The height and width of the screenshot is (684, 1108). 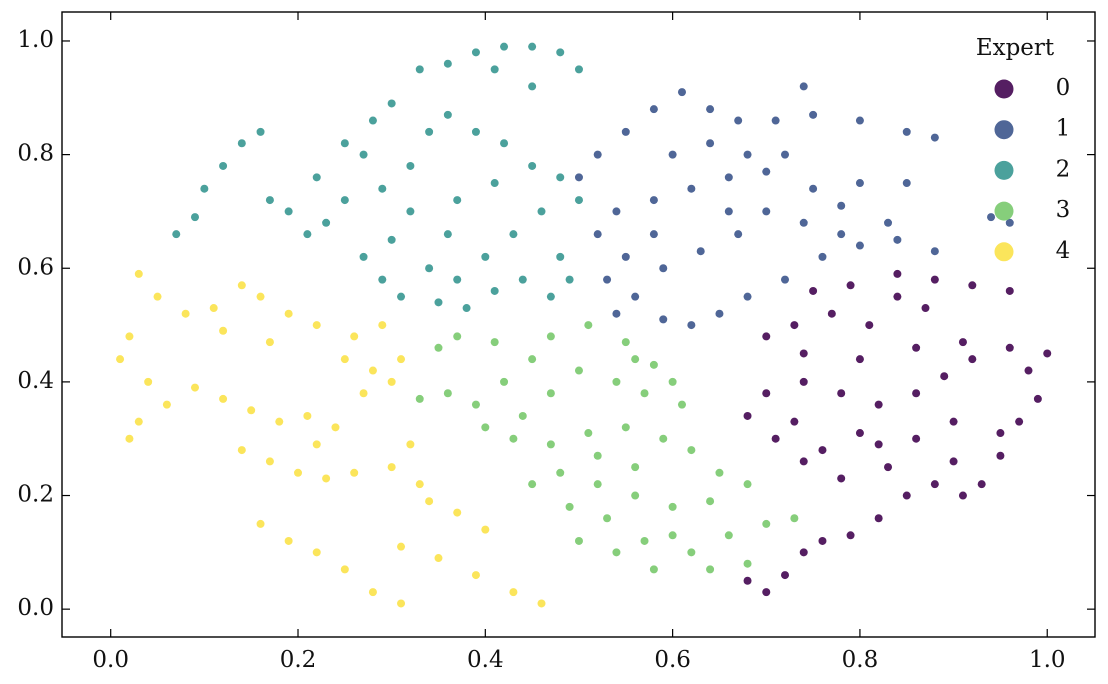 What do you see at coordinates (1047, 660) in the screenshot?
I see `x-tick-label: 1.0` at bounding box center [1047, 660].